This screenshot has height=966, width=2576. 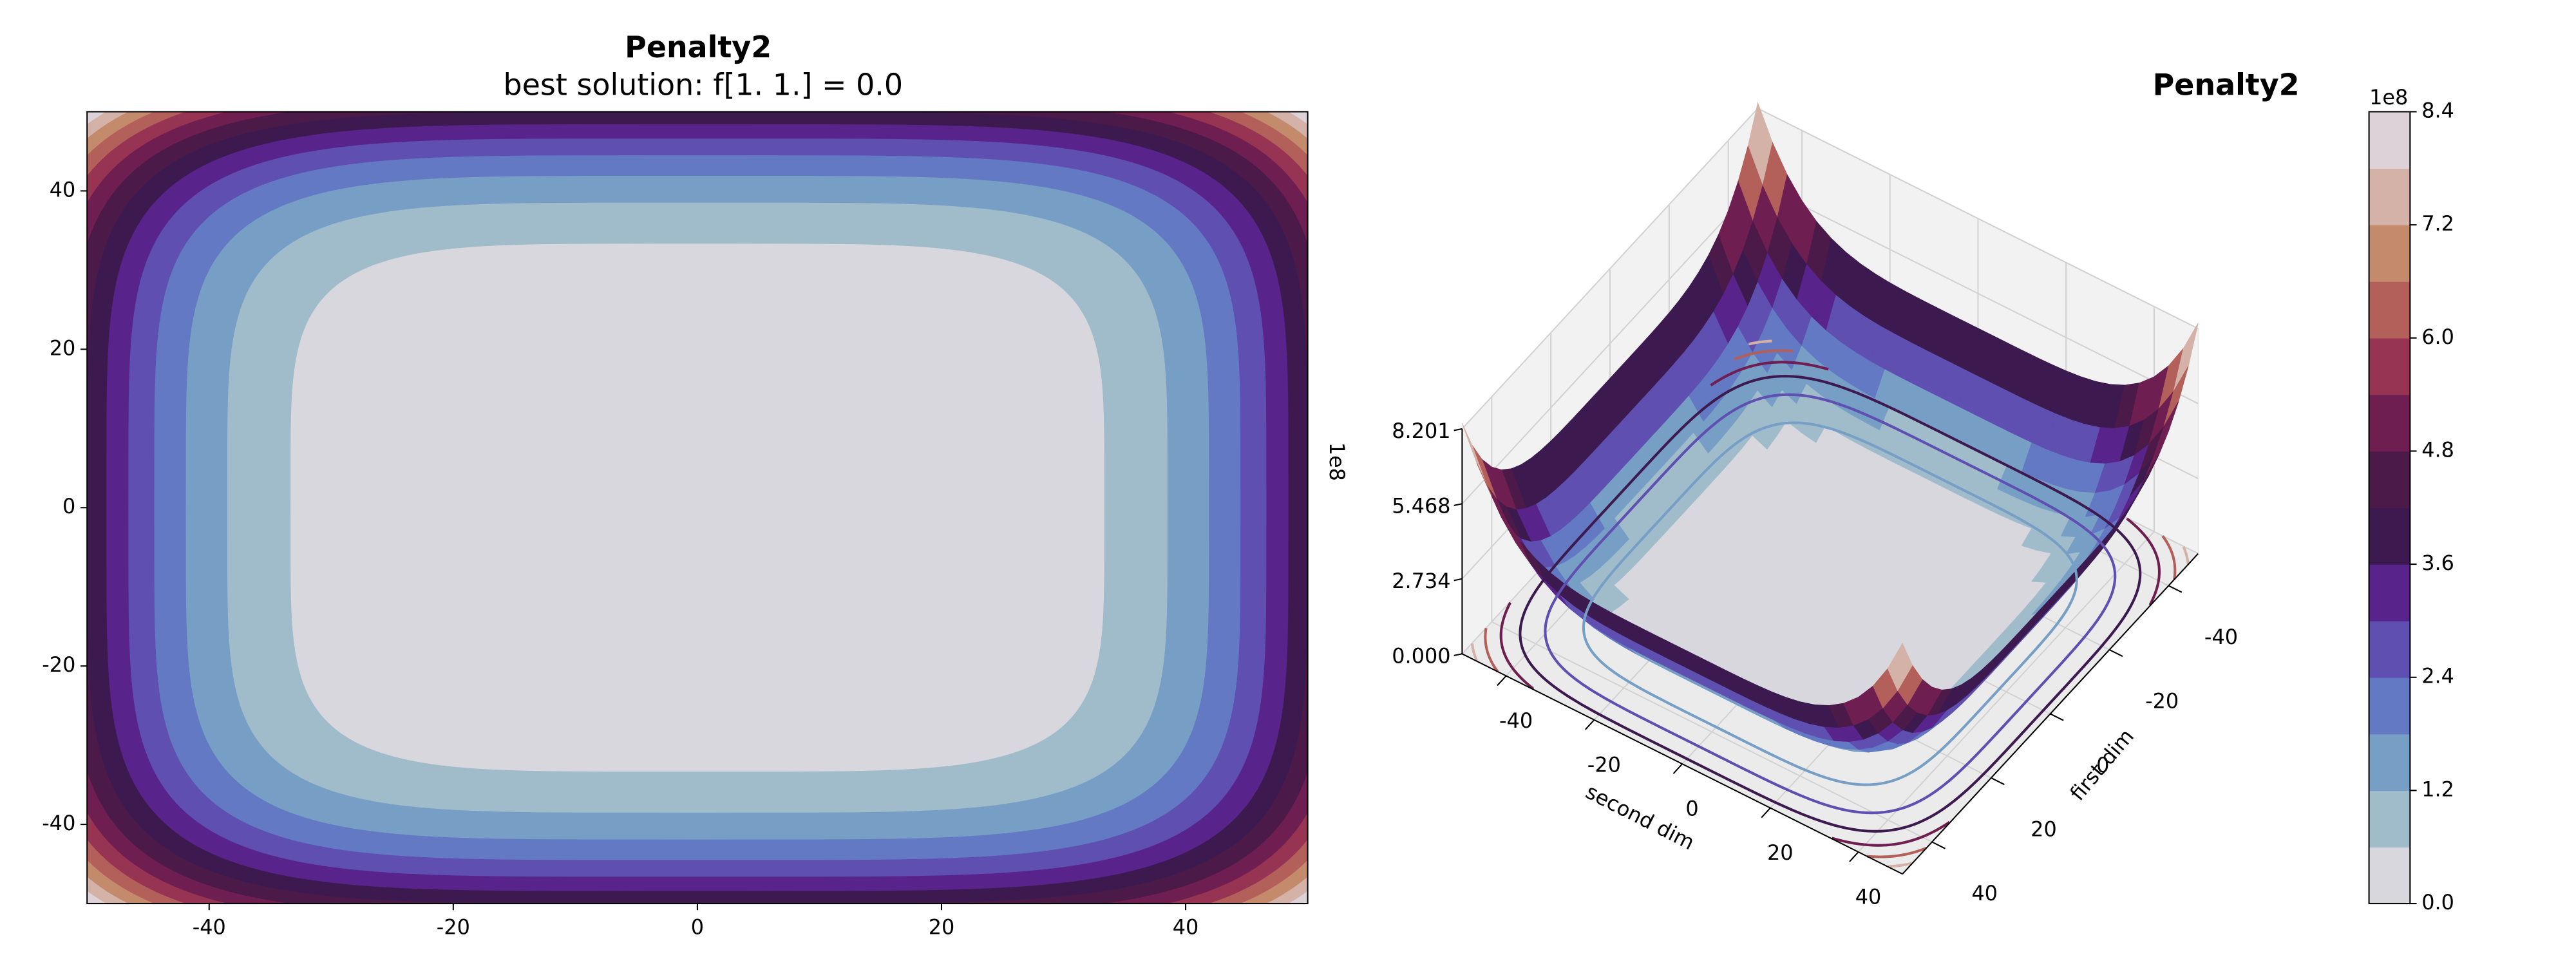 What do you see at coordinates (2437, 676) in the screenshot?
I see `colorbar-tick-label: 2.4` at bounding box center [2437, 676].